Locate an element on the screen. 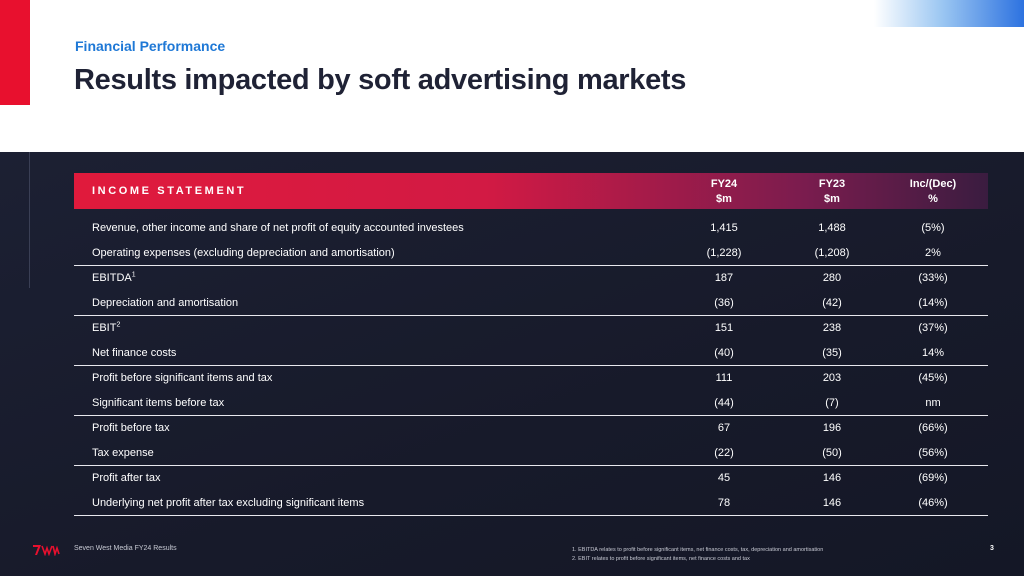 The height and width of the screenshot is (576, 1024). cell-fy23: 238 is located at coordinates (832, 328).